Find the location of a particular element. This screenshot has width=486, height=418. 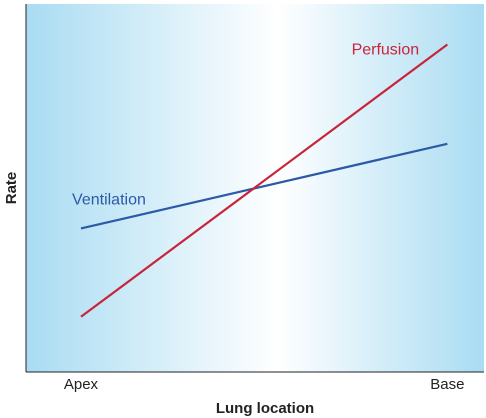

y-axis-title: Rate is located at coordinates (11, 188).